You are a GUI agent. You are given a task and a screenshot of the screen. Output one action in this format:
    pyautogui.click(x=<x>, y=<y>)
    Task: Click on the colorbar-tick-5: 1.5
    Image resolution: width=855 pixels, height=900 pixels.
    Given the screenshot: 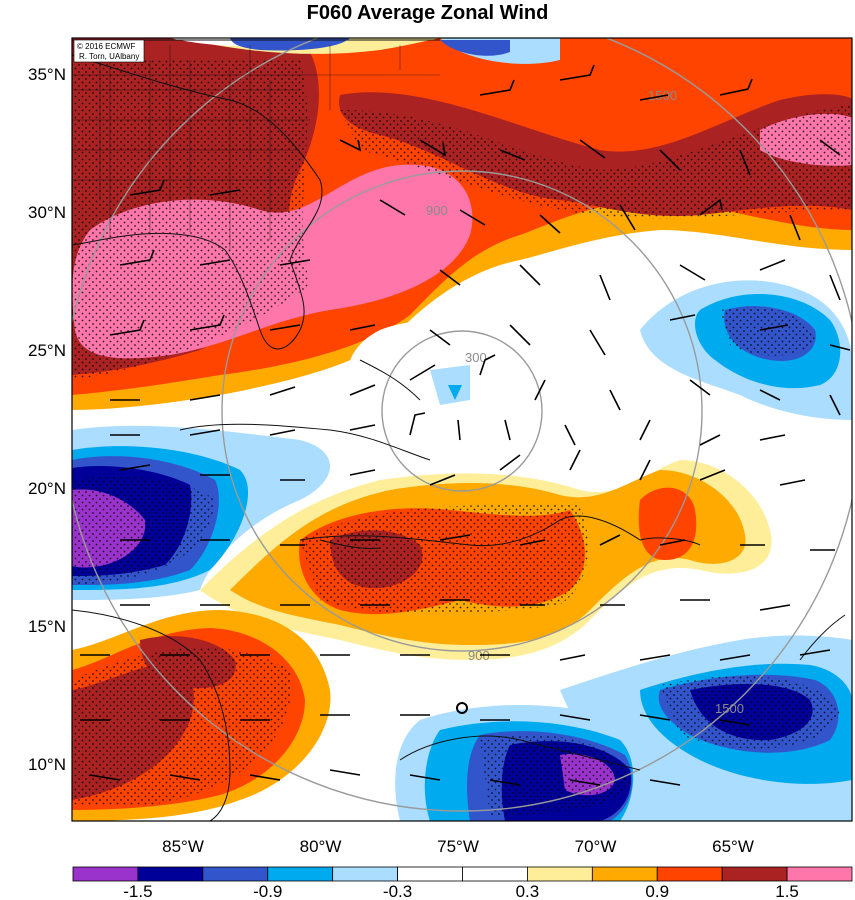 What is the action you would take?
    pyautogui.click(x=787, y=891)
    